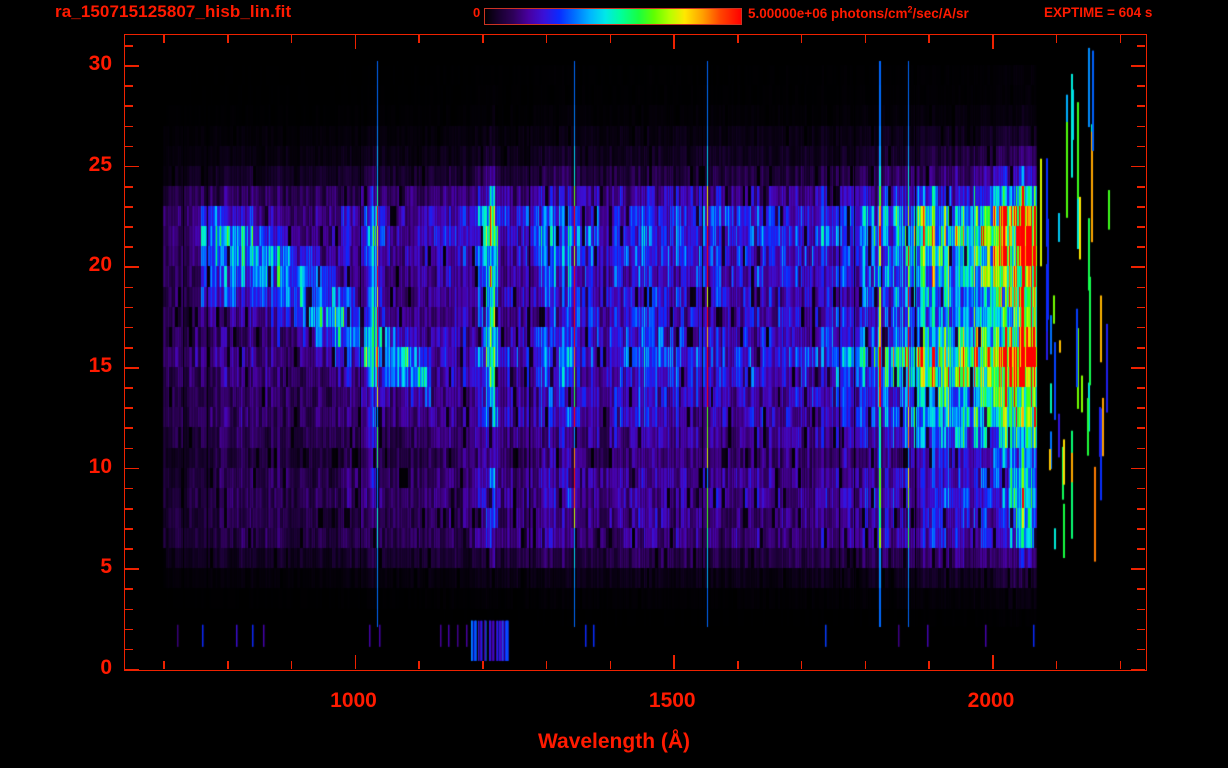  What do you see at coordinates (100, 64) in the screenshot?
I see `y-tick-label: 30` at bounding box center [100, 64].